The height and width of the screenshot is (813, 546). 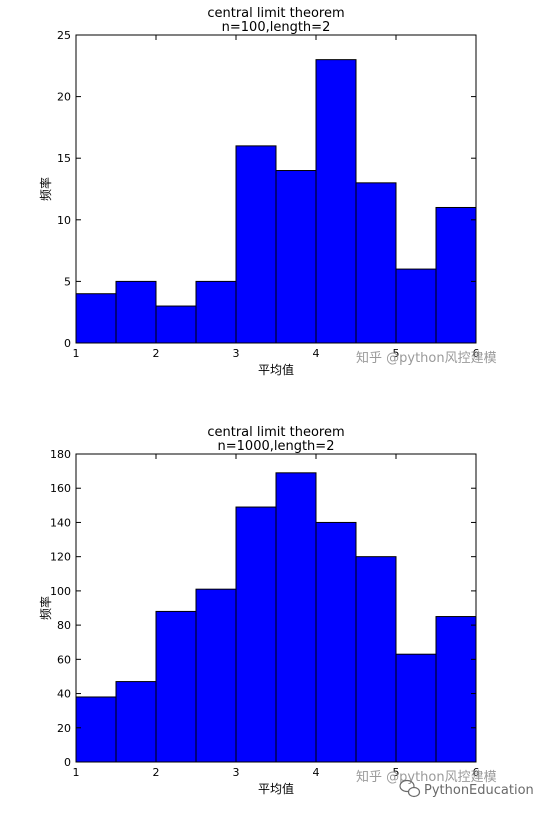 I want to click on y-tick-label: 25, so click(x=64, y=35).